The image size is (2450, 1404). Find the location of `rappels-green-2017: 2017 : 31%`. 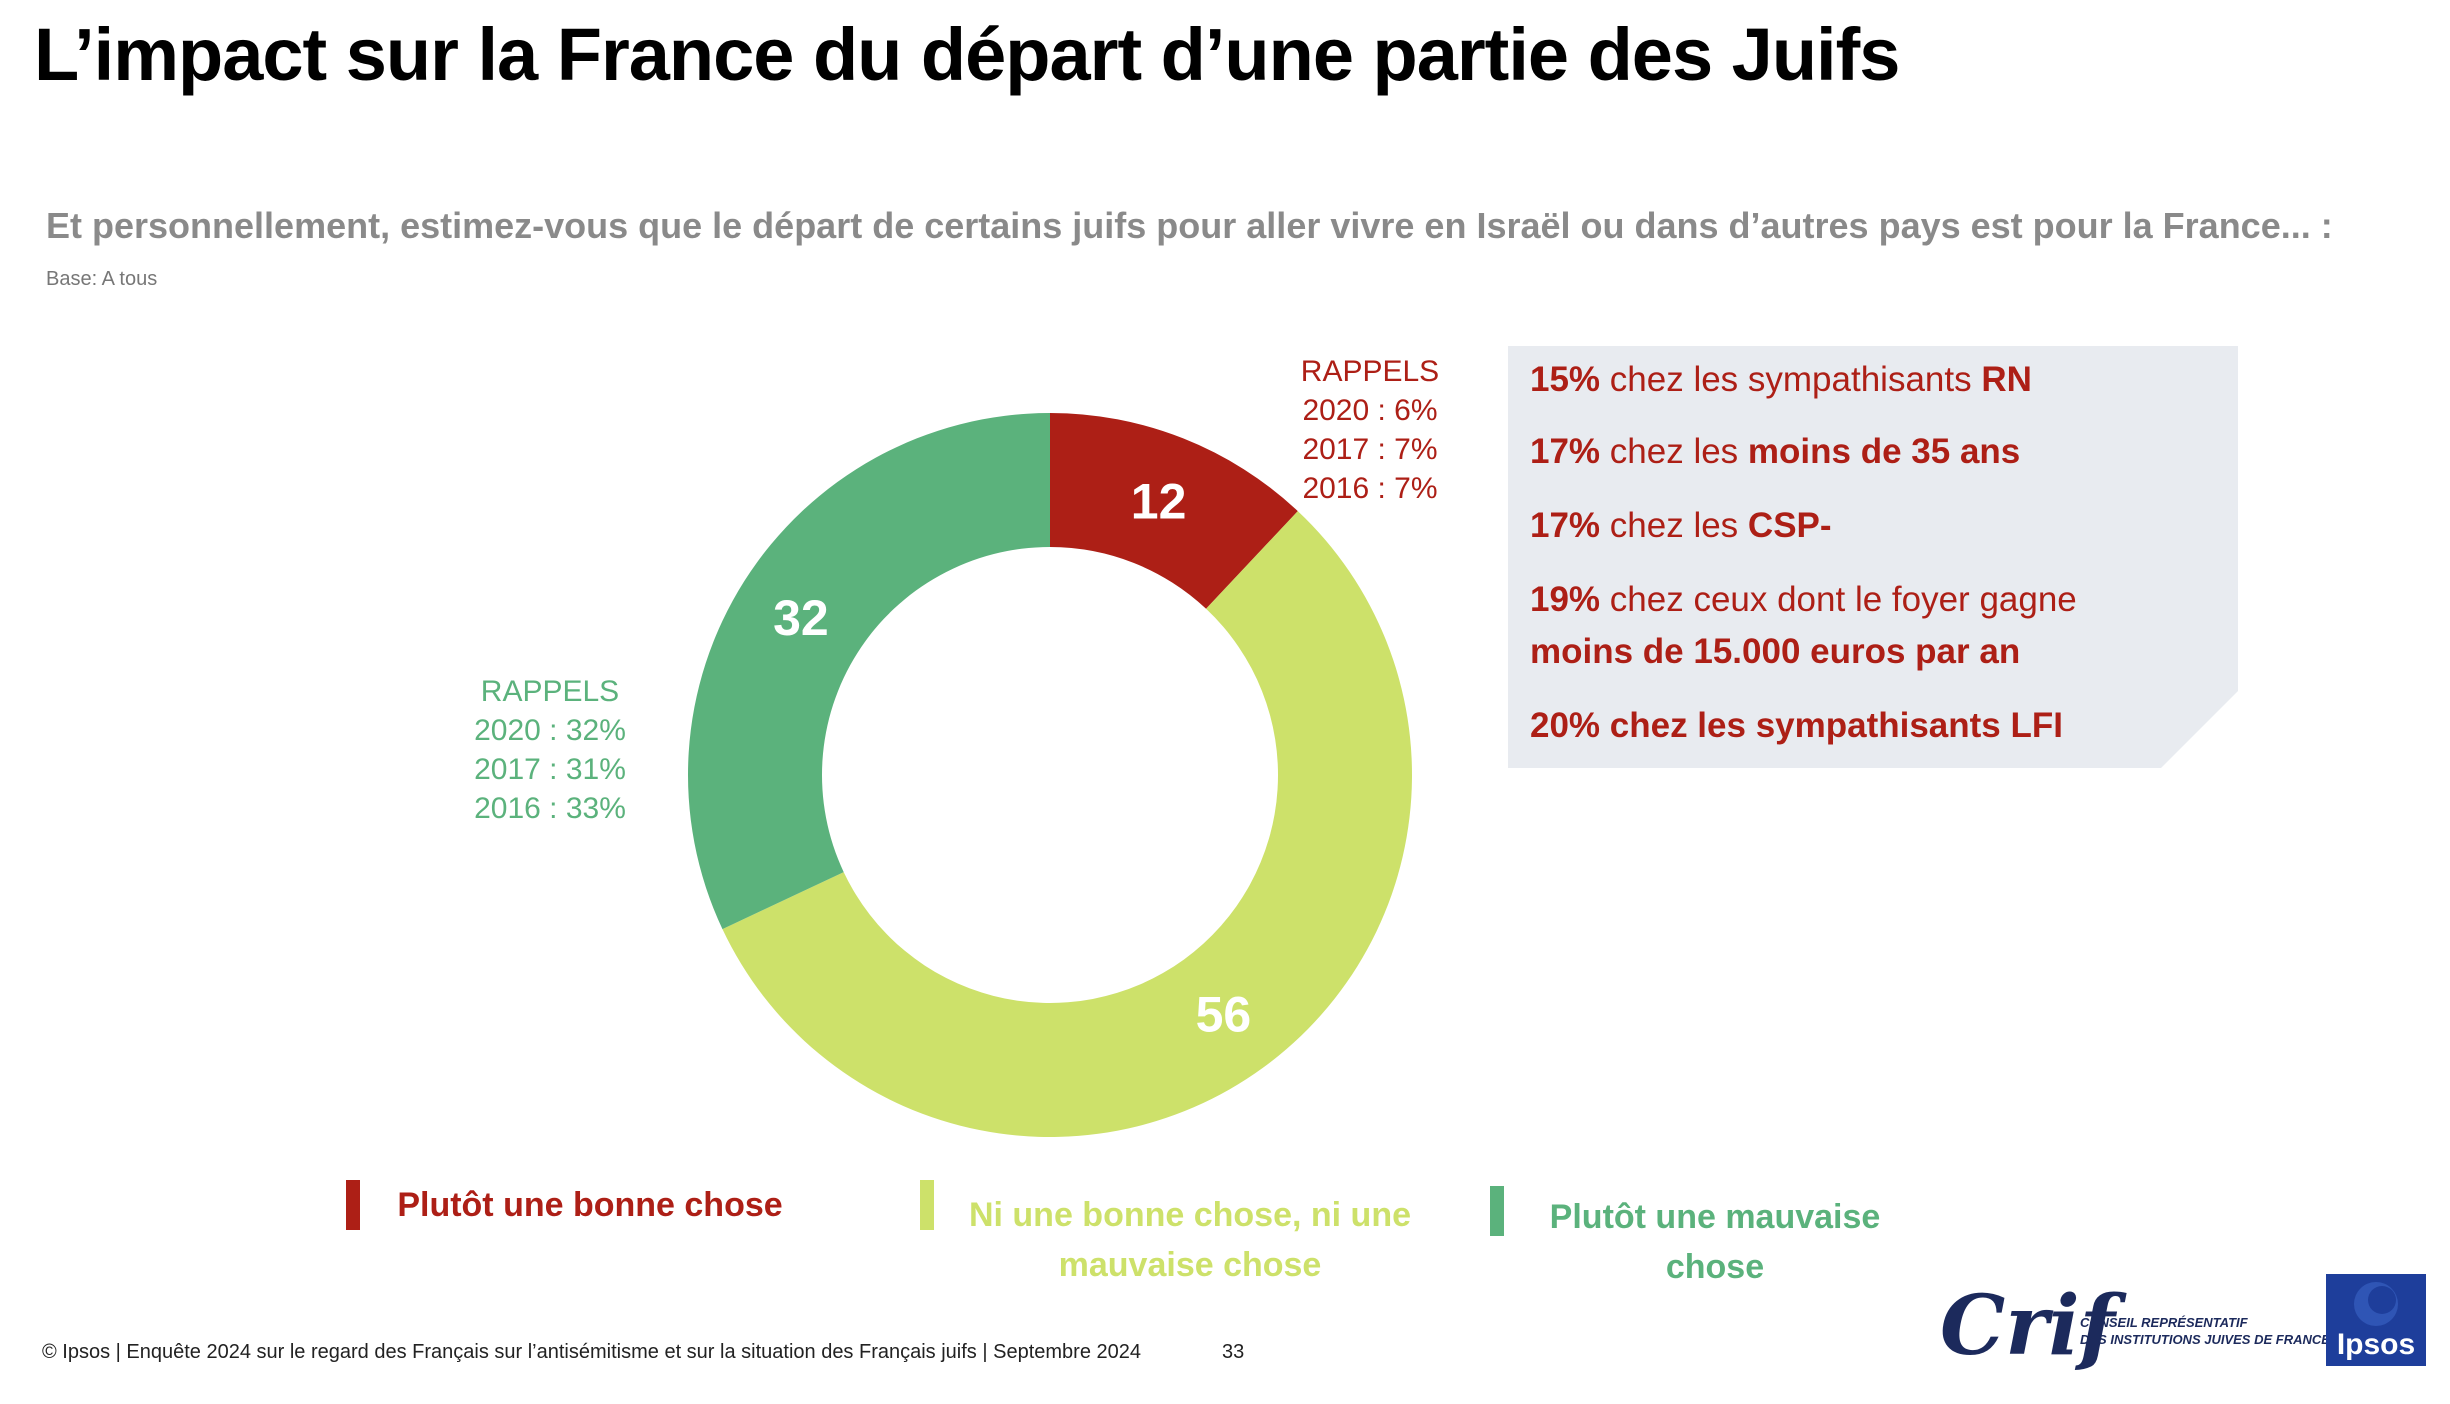

rappels-green-2017: 2017 : 31% is located at coordinates (550, 769).